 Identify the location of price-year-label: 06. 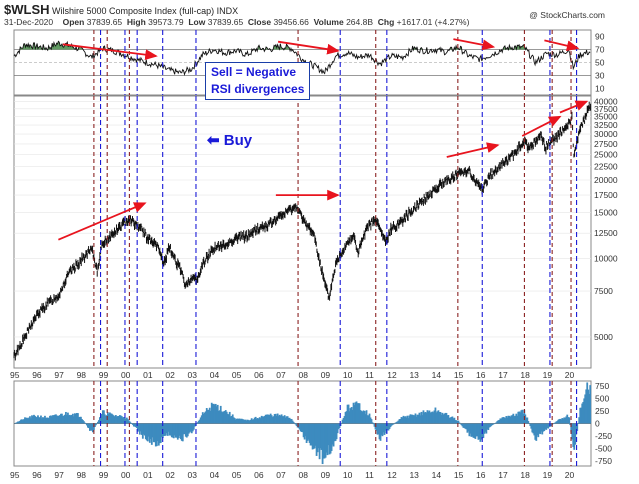
(259, 375).